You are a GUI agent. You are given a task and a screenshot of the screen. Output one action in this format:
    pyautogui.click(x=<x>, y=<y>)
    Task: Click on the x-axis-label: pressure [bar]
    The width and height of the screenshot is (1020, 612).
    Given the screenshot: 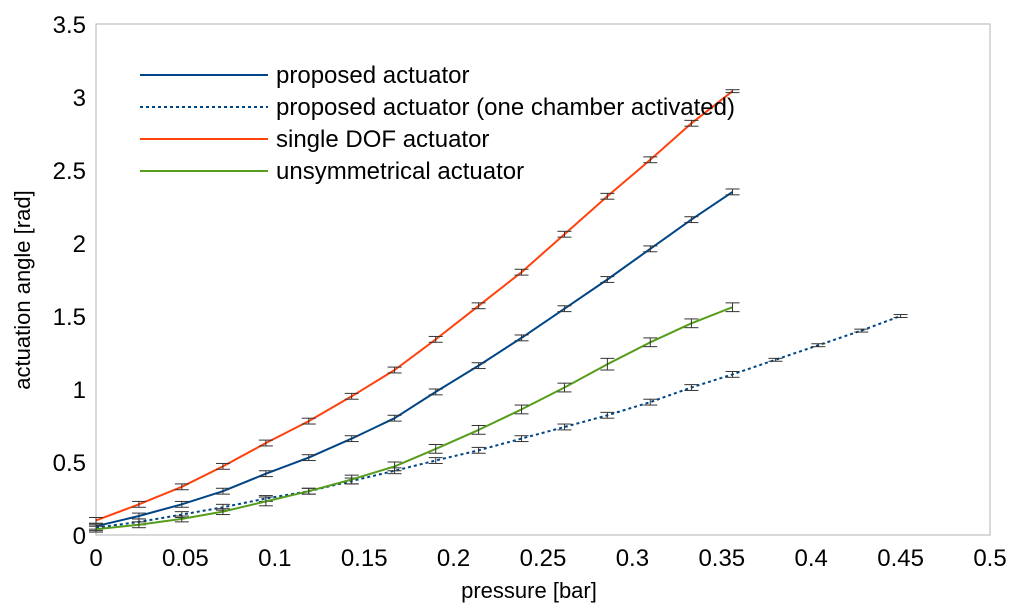 What is the action you would take?
    pyautogui.click(x=529, y=590)
    